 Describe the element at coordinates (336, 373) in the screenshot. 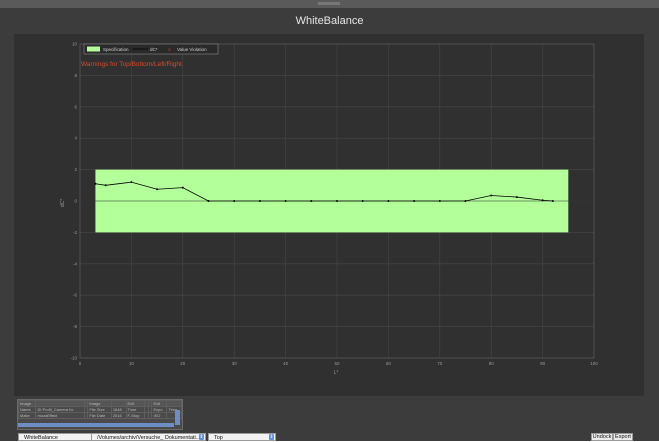

I see `x-axis-label: L*` at that location.